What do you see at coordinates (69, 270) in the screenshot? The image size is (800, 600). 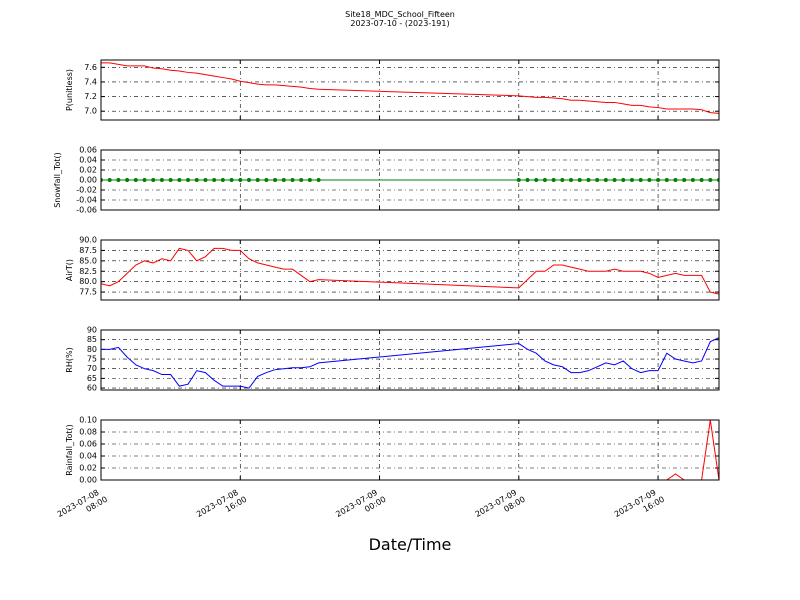 I see `y-axis-label: AirT()` at bounding box center [69, 270].